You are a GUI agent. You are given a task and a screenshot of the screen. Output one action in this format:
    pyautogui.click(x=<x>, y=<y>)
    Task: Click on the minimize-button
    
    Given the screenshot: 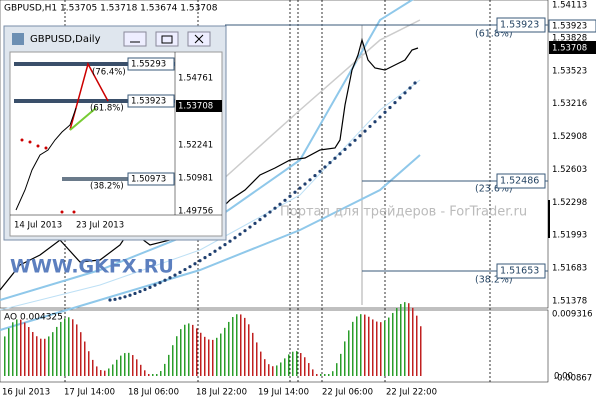 What is the action you would take?
    pyautogui.click(x=135, y=39)
    